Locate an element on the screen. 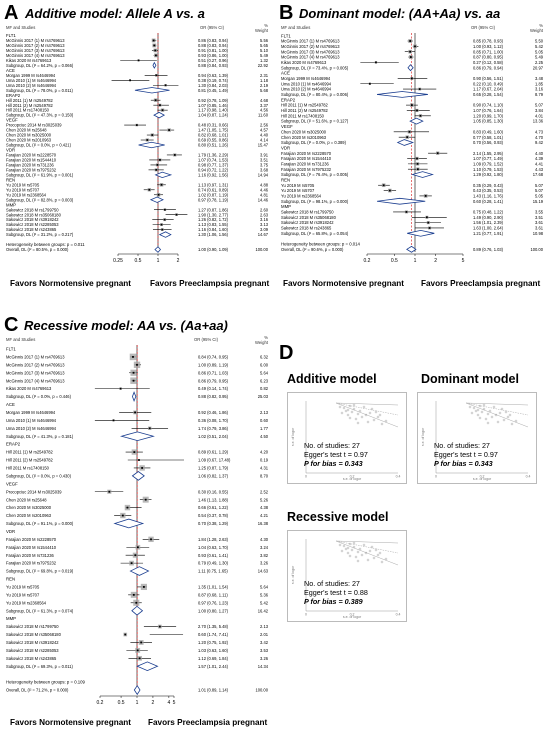 This screenshot has height=739, width=550. study-label: Hill 2011 M rs17408150 is located at coordinates (303, 115).